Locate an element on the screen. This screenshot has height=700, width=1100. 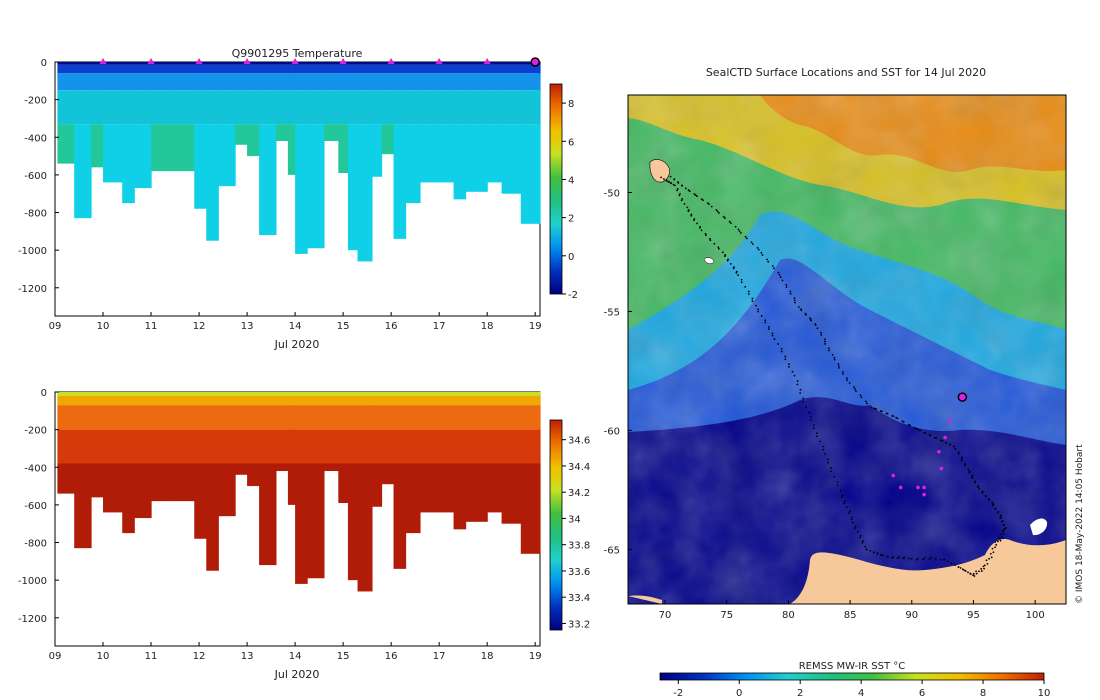
colorbar-tick-label: 2 is located at coordinates (571, 219).